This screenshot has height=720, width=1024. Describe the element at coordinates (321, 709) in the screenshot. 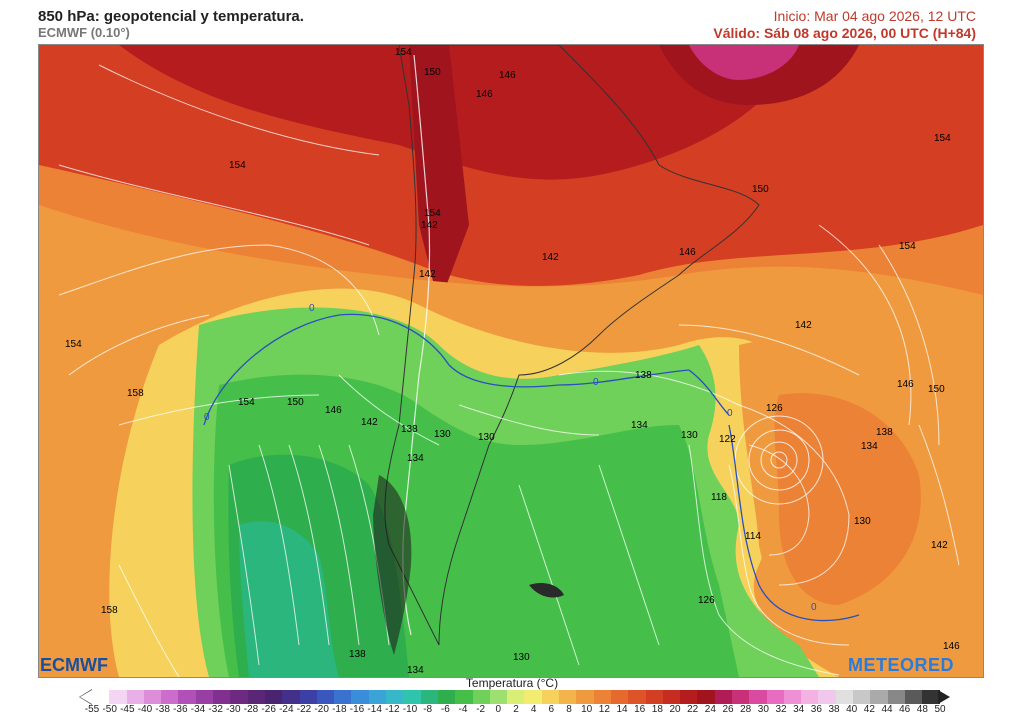

I see `legend-tick-label: -20` at that location.